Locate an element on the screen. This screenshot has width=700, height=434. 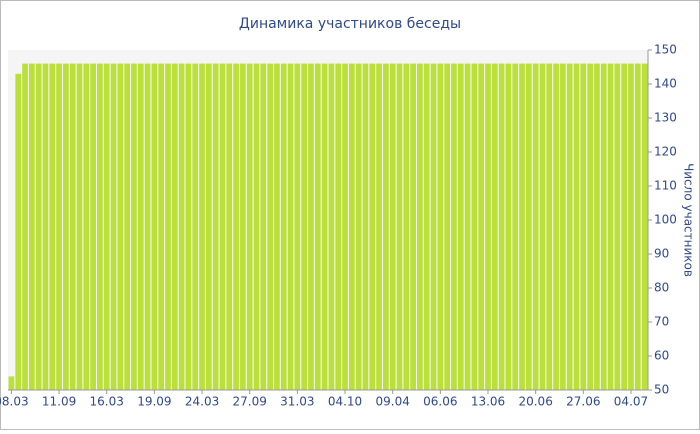
x-tick-label: 04.10 is located at coordinates (345, 402).